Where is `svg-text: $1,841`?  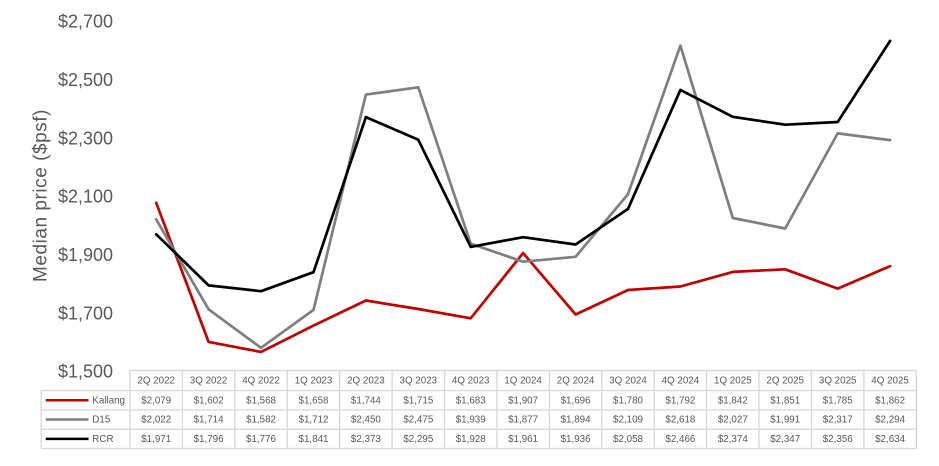
svg-text: $1,841 is located at coordinates (314, 439).